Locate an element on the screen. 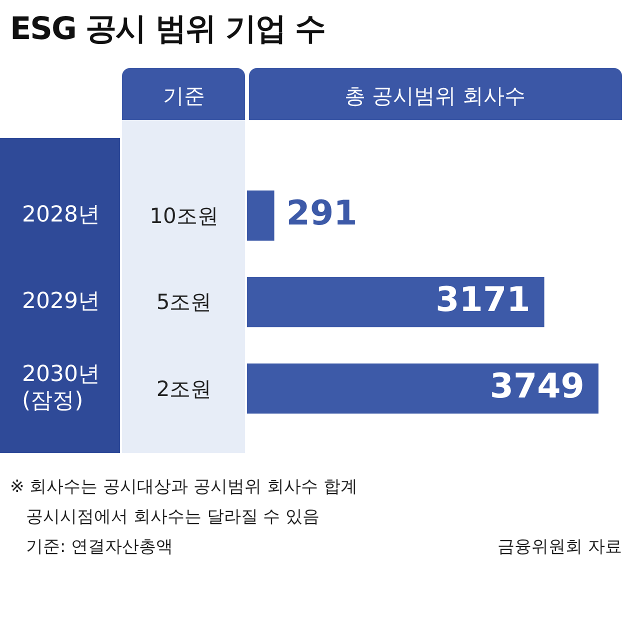 This screenshot has height=625, width=642. data-label: 291 is located at coordinates (322, 213).